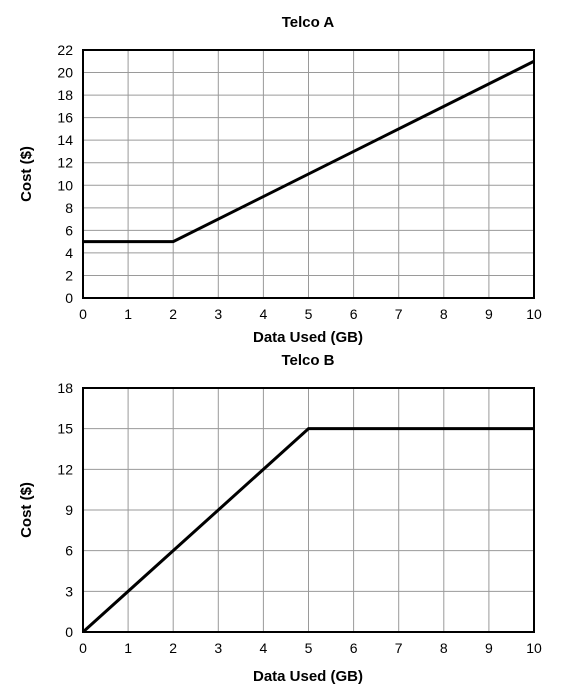 The width and height of the screenshot is (562, 691). I want to click on chart-title: Telco B, so click(307, 360).